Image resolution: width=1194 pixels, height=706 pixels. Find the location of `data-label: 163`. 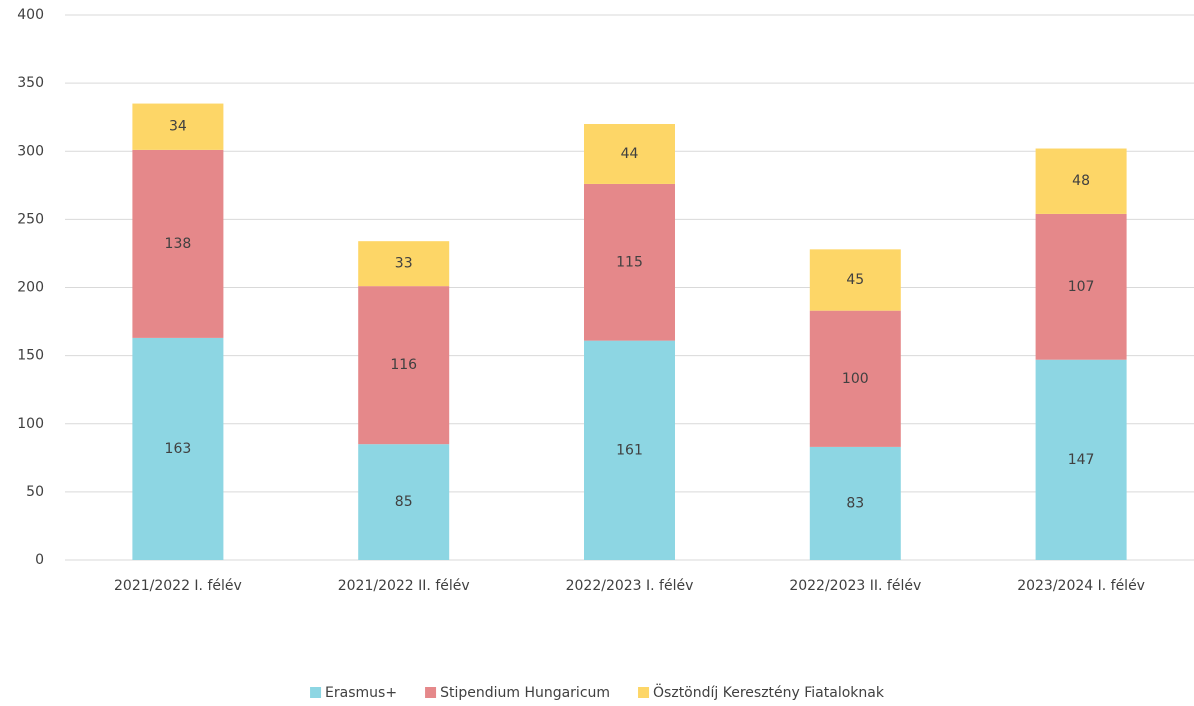

data-label: 163 is located at coordinates (178, 449).